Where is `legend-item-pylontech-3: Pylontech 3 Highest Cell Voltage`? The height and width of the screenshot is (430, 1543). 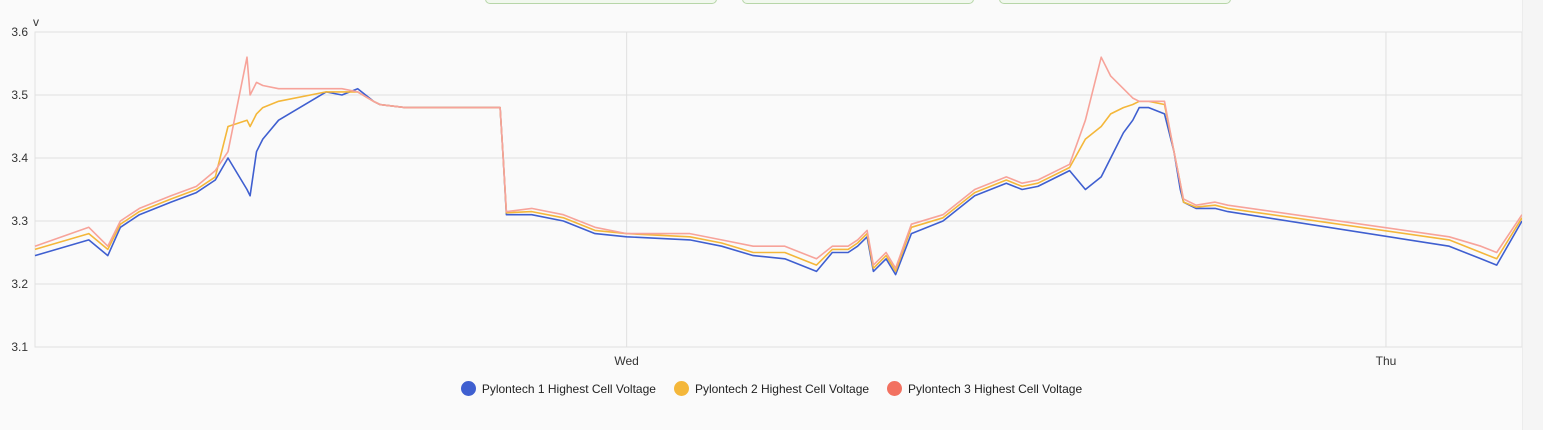
legend-item-pylontech-3: Pylontech 3 Highest Cell Voltage is located at coordinates (984, 388).